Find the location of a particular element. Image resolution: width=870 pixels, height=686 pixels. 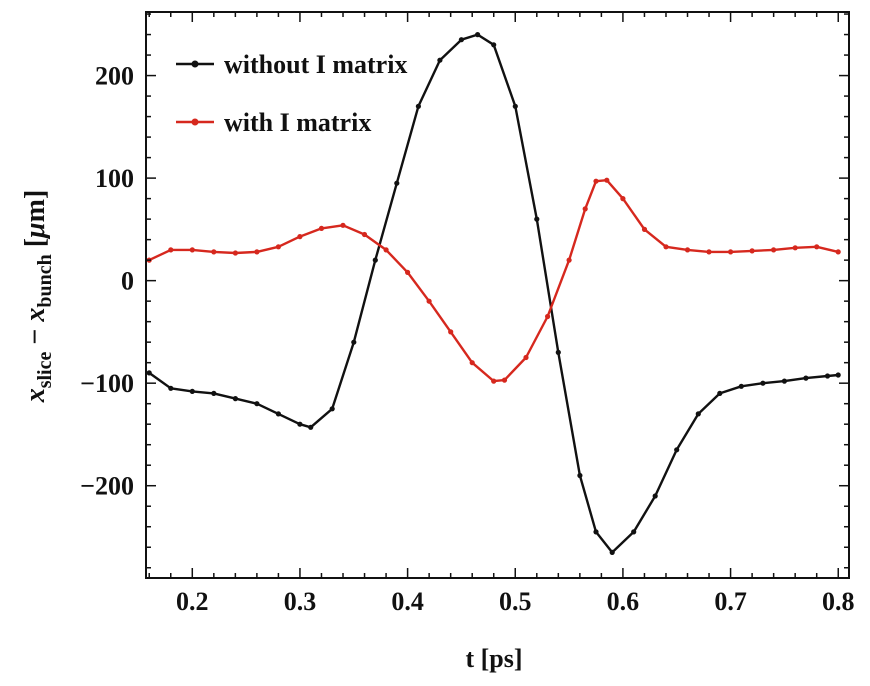

y-tick-label: 100 is located at coordinates (114, 178).